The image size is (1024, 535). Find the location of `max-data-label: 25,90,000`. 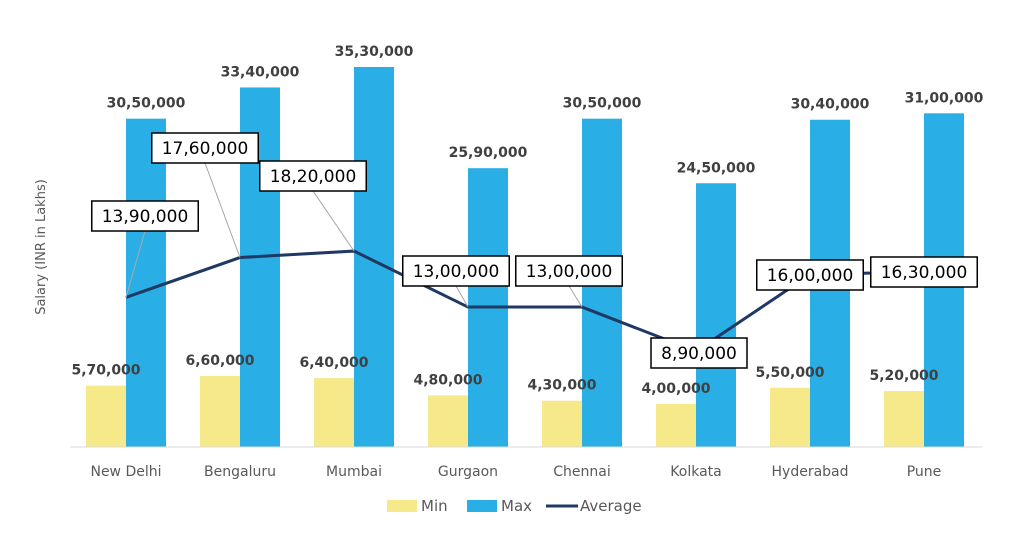

max-data-label: 25,90,000 is located at coordinates (488, 153).